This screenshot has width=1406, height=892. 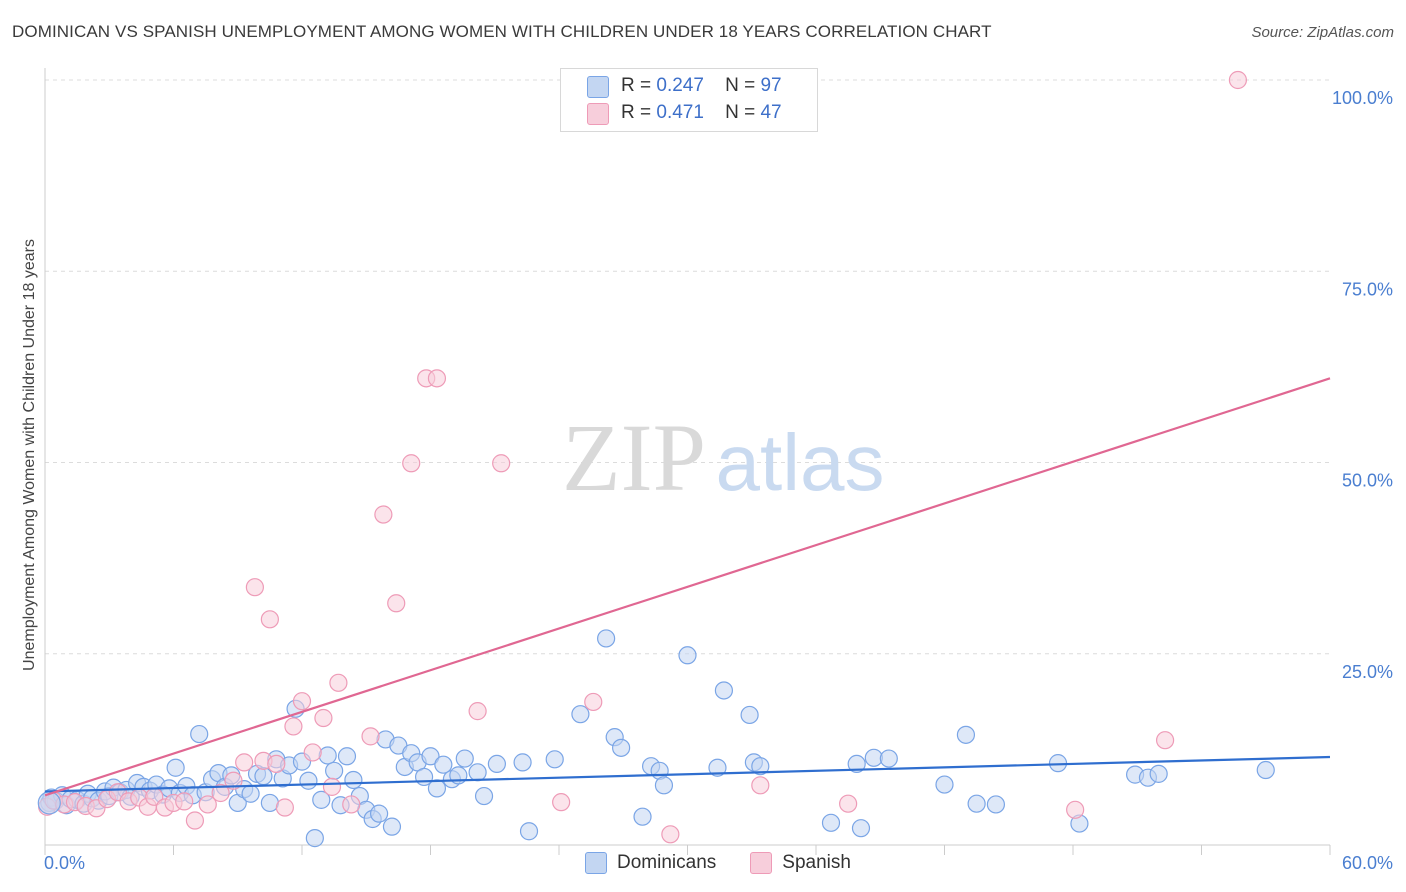 I want to click on n-value: 47, so click(x=771, y=112).